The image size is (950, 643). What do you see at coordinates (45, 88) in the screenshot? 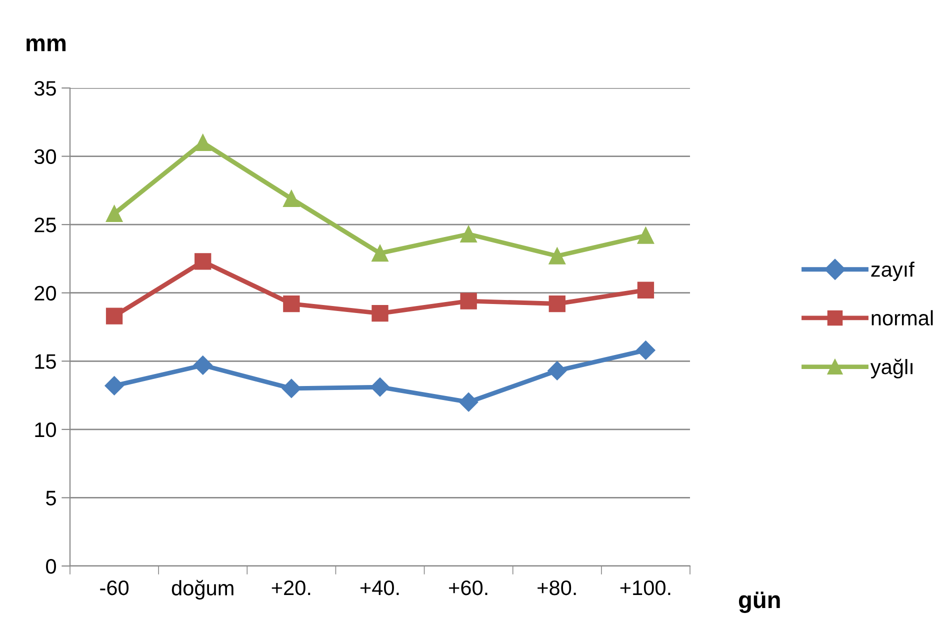
I see `y-tick-label: 35` at bounding box center [45, 88].